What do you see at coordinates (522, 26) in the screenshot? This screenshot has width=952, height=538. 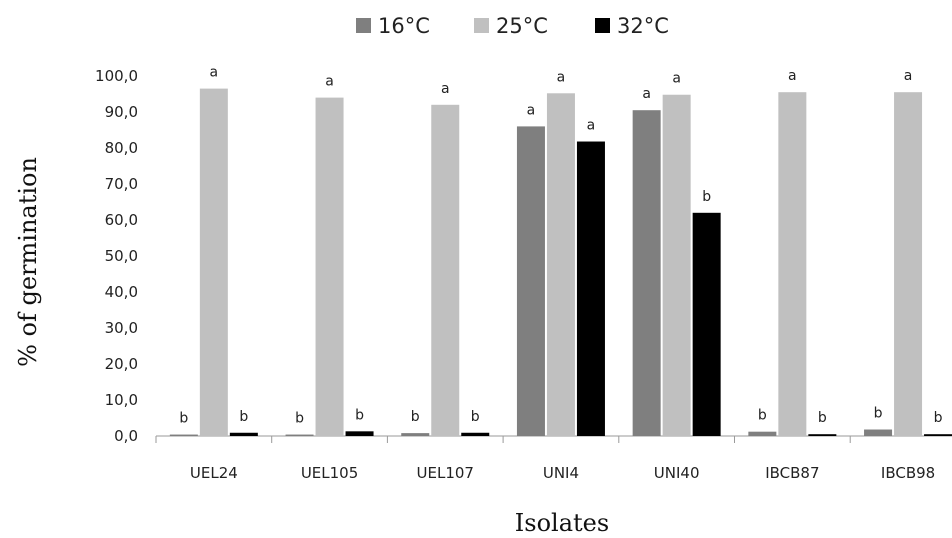 I see `legend-label: 25°C` at bounding box center [522, 26].